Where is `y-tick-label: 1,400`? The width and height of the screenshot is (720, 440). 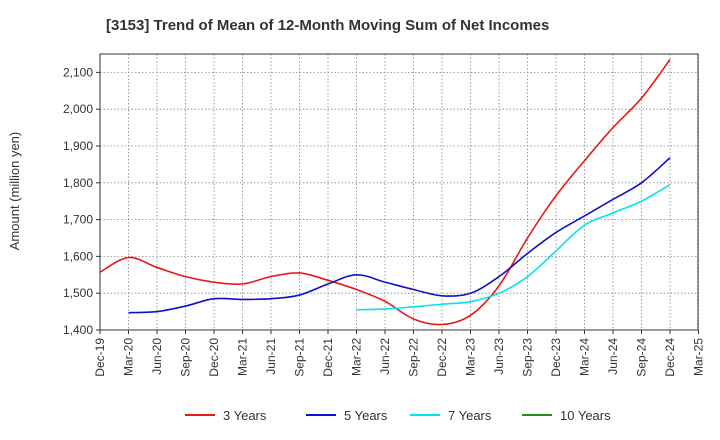
y-tick-label: 1,400 is located at coordinates (78, 330).